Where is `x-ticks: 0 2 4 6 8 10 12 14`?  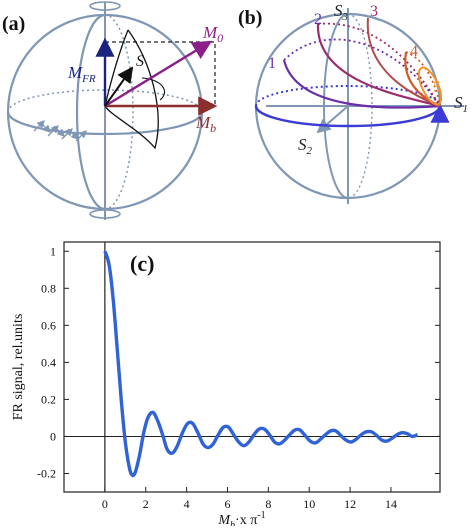 x-ticks: 0 2 4 6 8 10 12 14 is located at coordinates (249, 499).